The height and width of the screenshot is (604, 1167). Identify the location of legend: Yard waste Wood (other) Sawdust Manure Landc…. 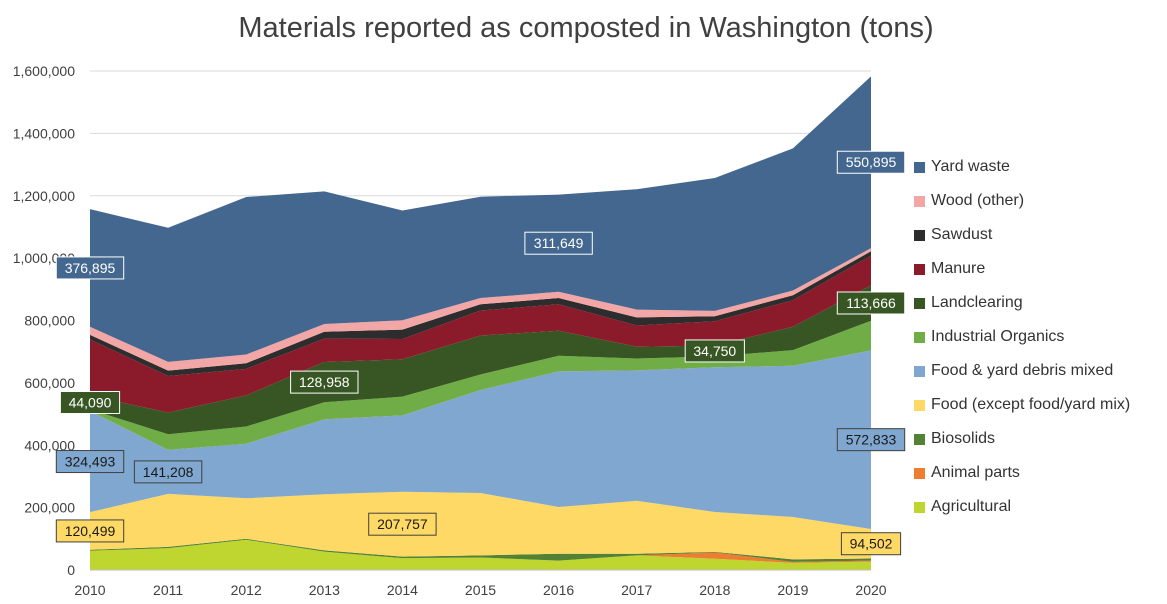
(1039, 337).